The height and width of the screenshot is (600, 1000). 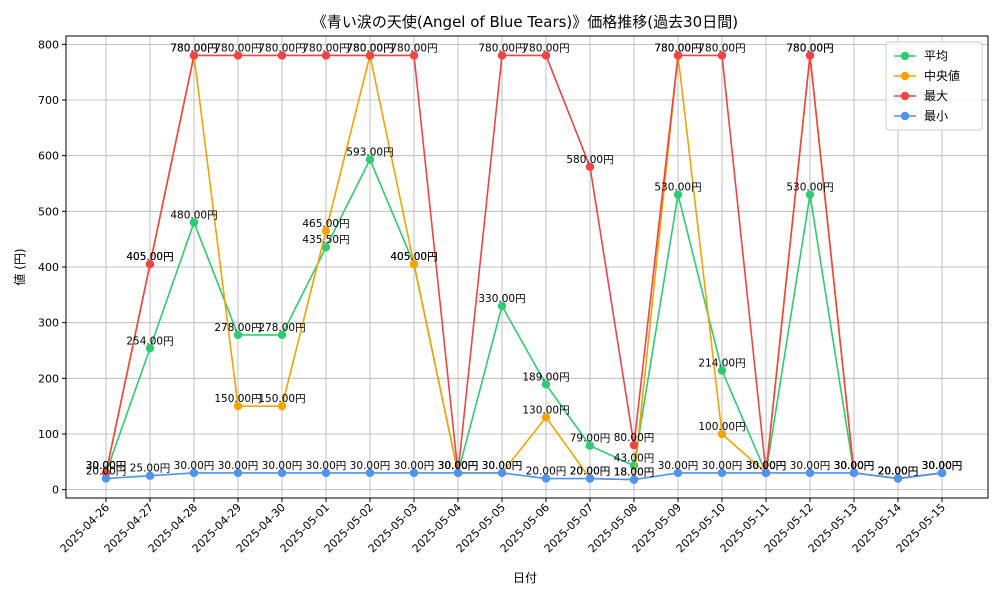 I want to click on data-label: 405.00円, so click(x=413, y=257).